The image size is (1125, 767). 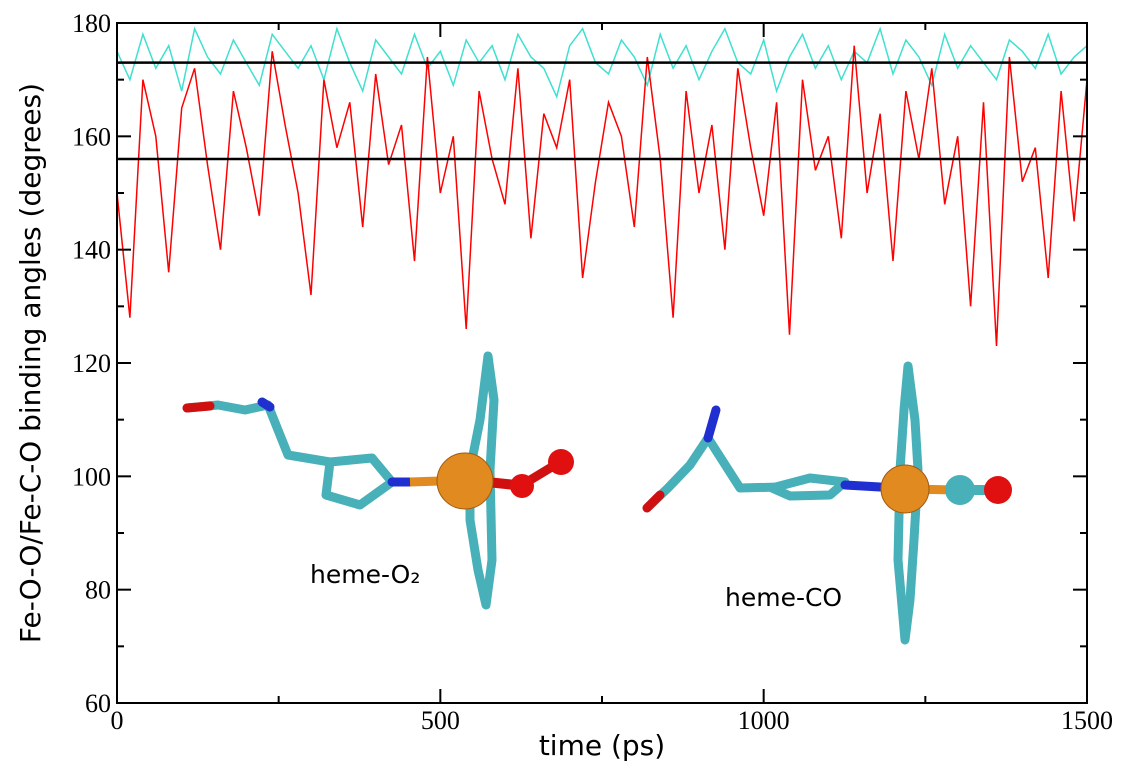 I want to click on annotation: heme-O₂, so click(x=365, y=574).